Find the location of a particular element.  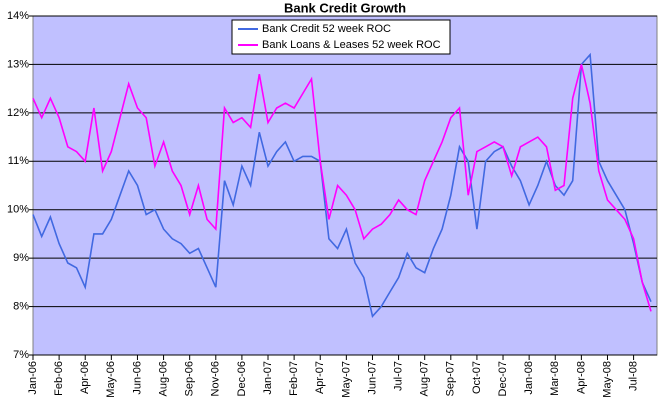

x-tick-label: Feb-07 is located at coordinates (294, 378).